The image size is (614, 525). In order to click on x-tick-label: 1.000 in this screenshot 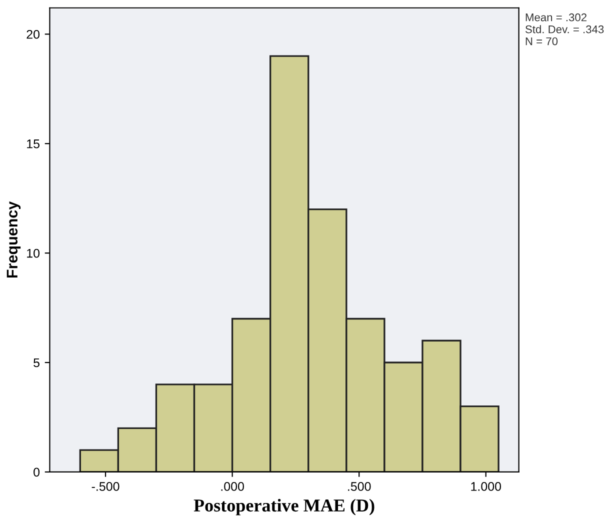, I will do `click(486, 486)`.